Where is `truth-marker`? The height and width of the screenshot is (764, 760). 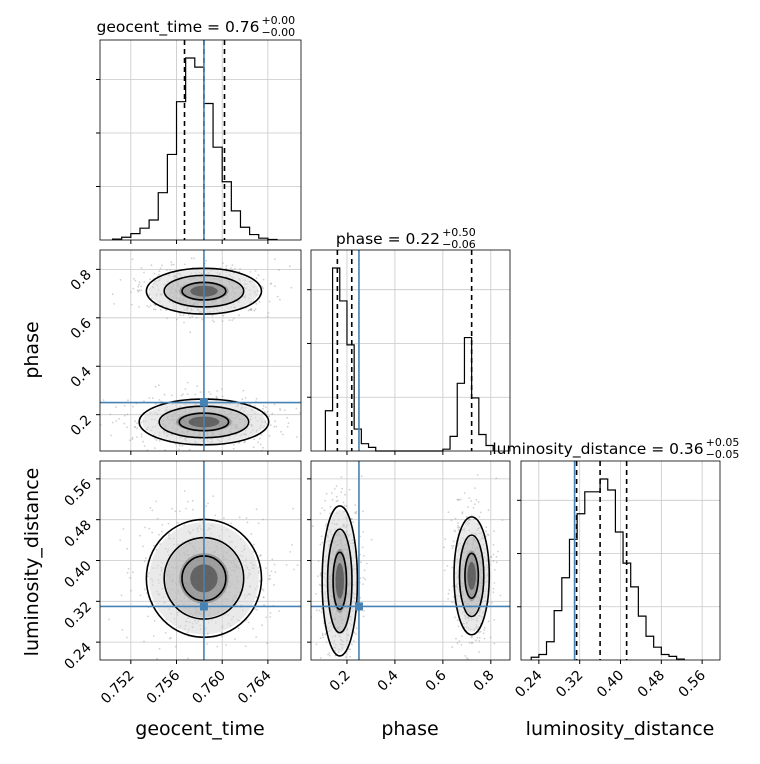
truth-marker is located at coordinates (203, 606).